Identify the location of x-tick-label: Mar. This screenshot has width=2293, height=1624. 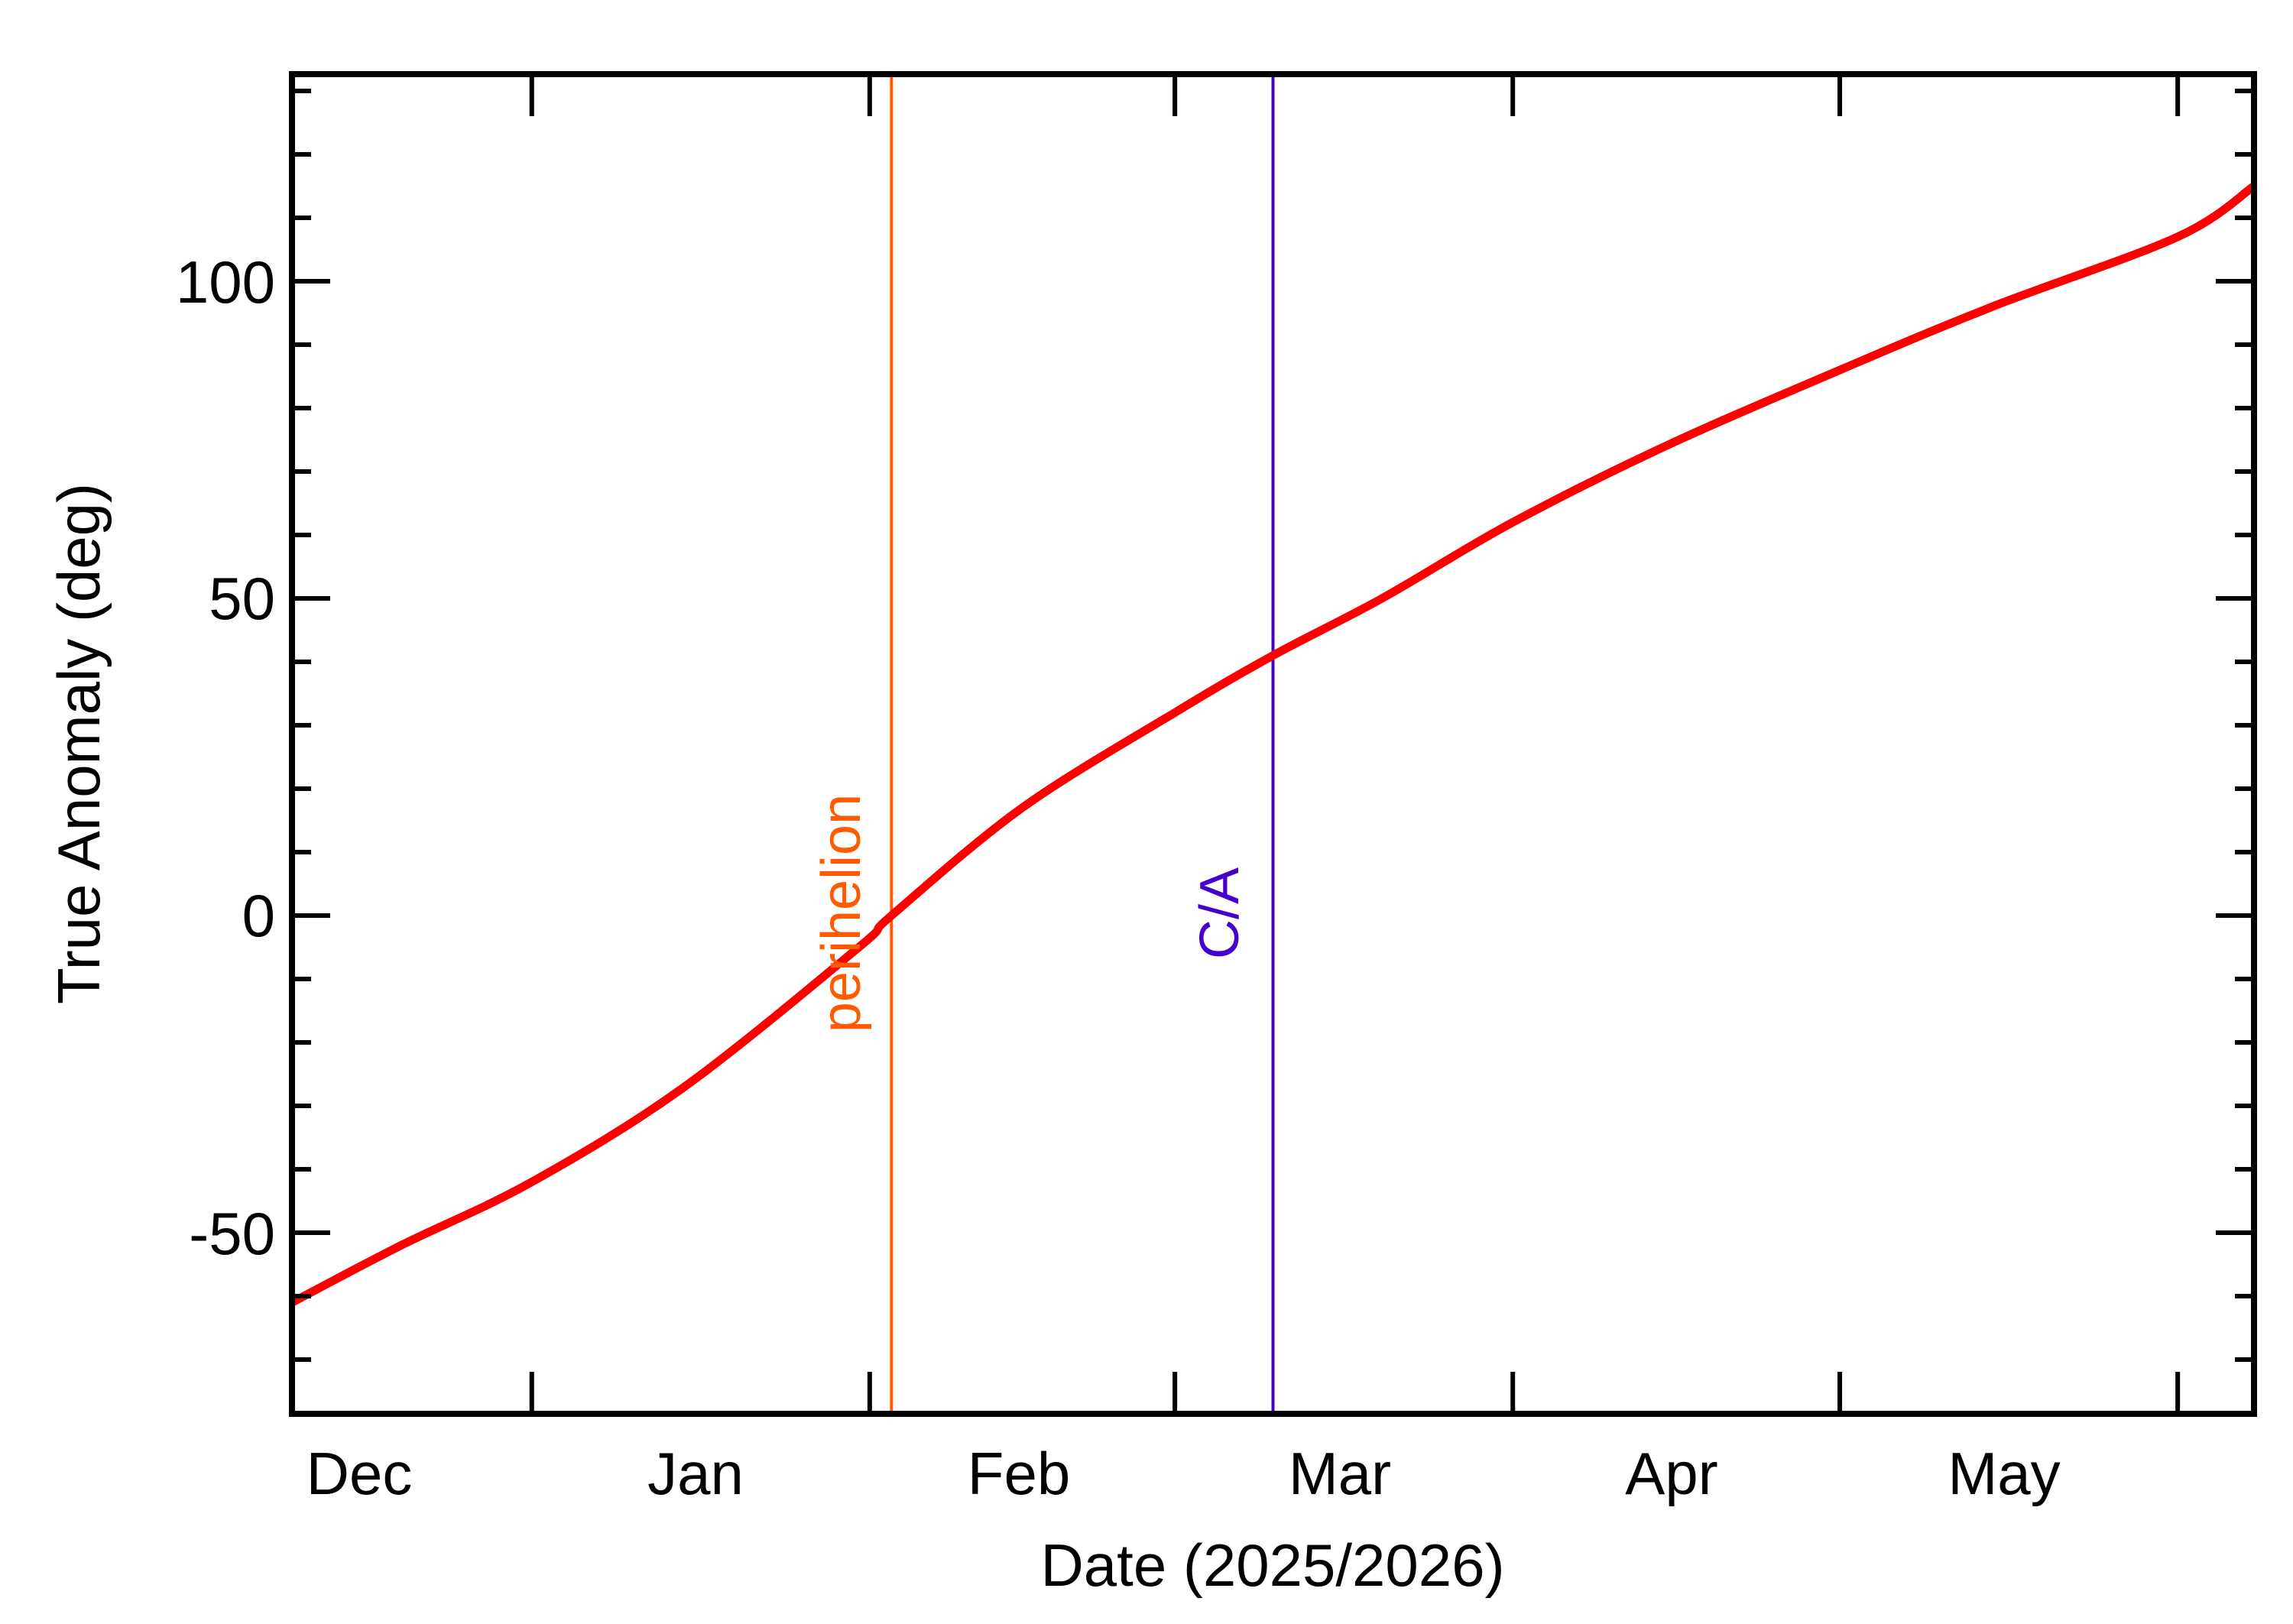
(1340, 1473).